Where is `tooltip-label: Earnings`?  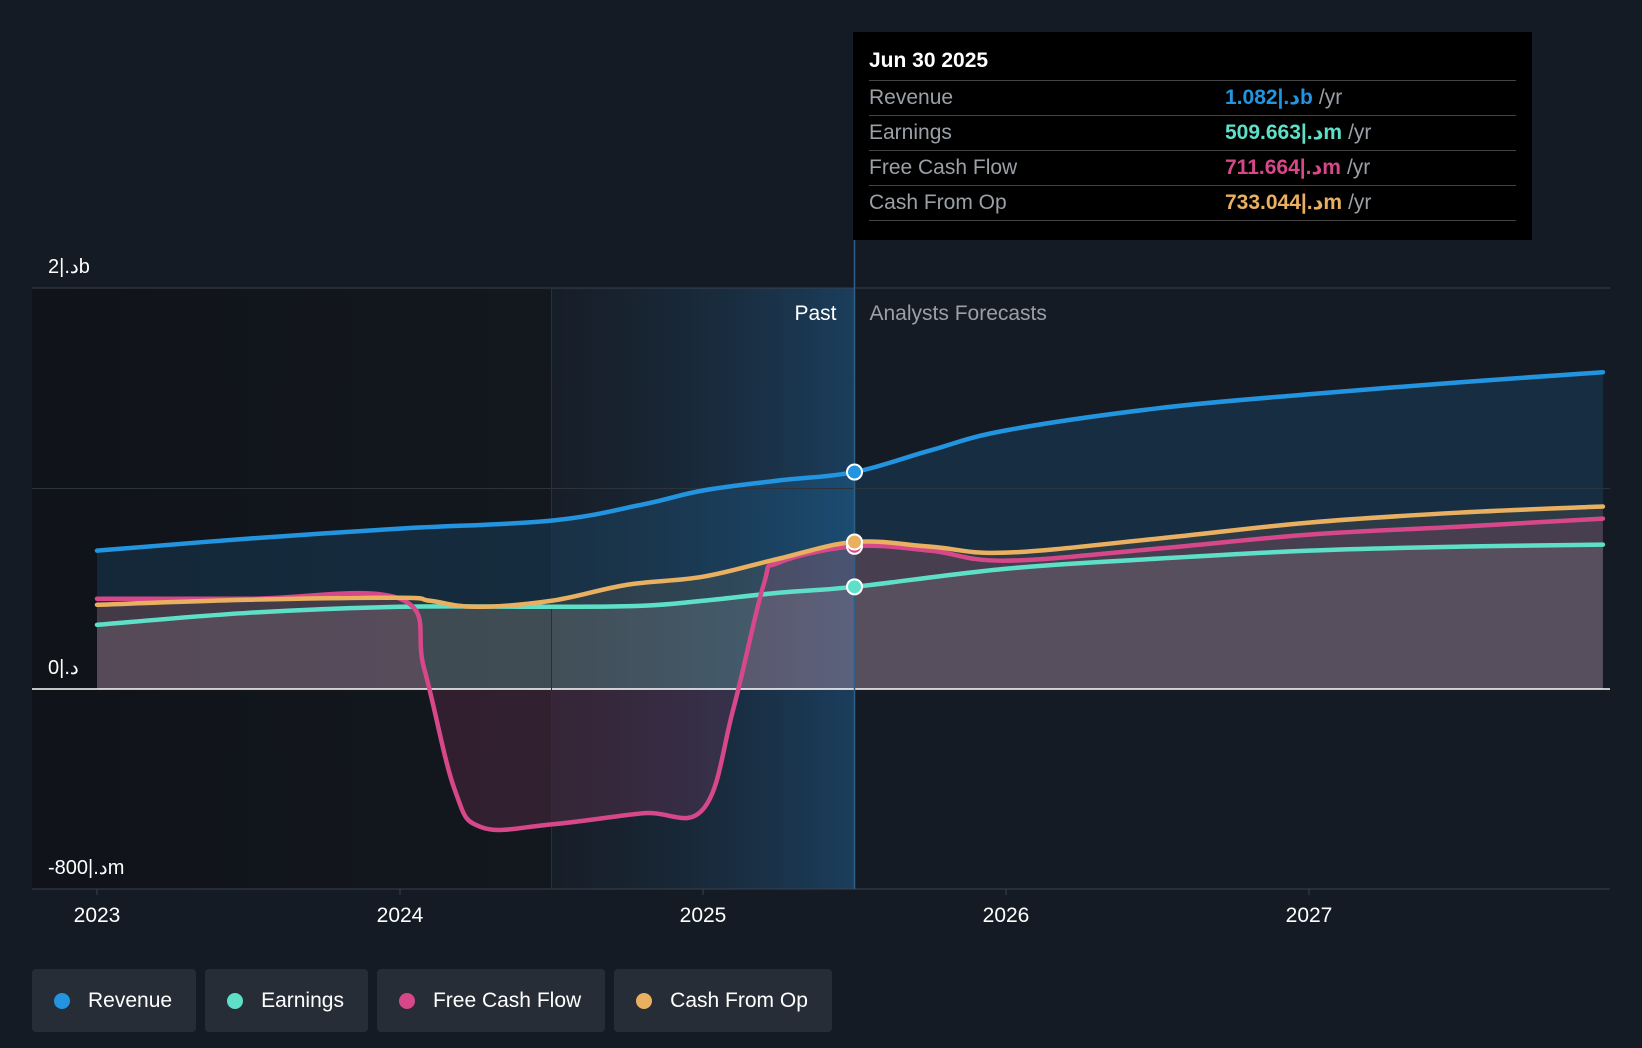 tooltip-label: Earnings is located at coordinates (910, 132).